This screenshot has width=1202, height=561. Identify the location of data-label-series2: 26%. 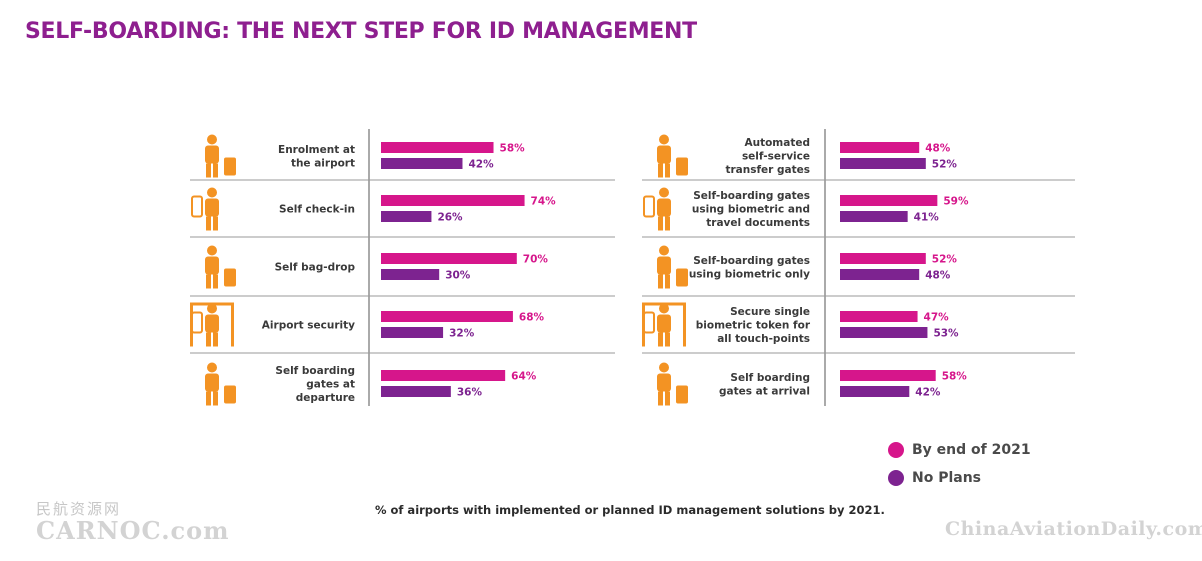
(450, 218).